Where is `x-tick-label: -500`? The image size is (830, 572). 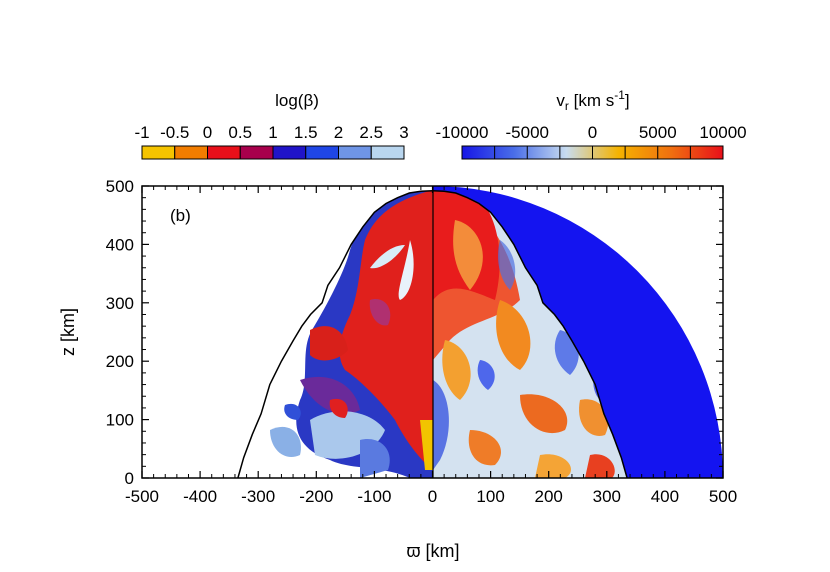
x-tick-label: -500 is located at coordinates (142, 496).